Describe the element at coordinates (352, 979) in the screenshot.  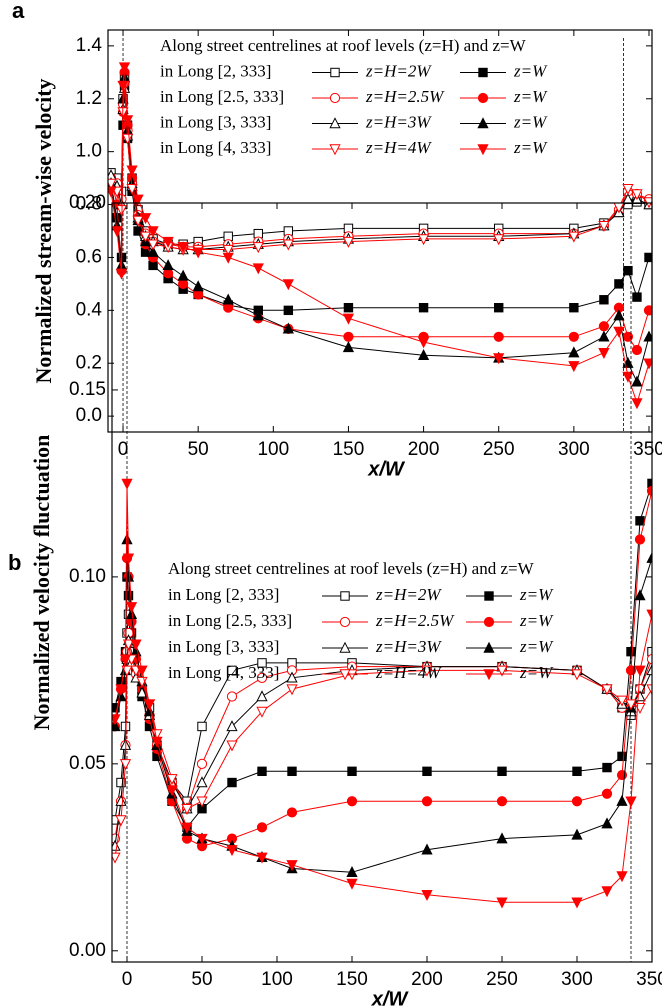
I see `x-tick-label: 150` at that location.